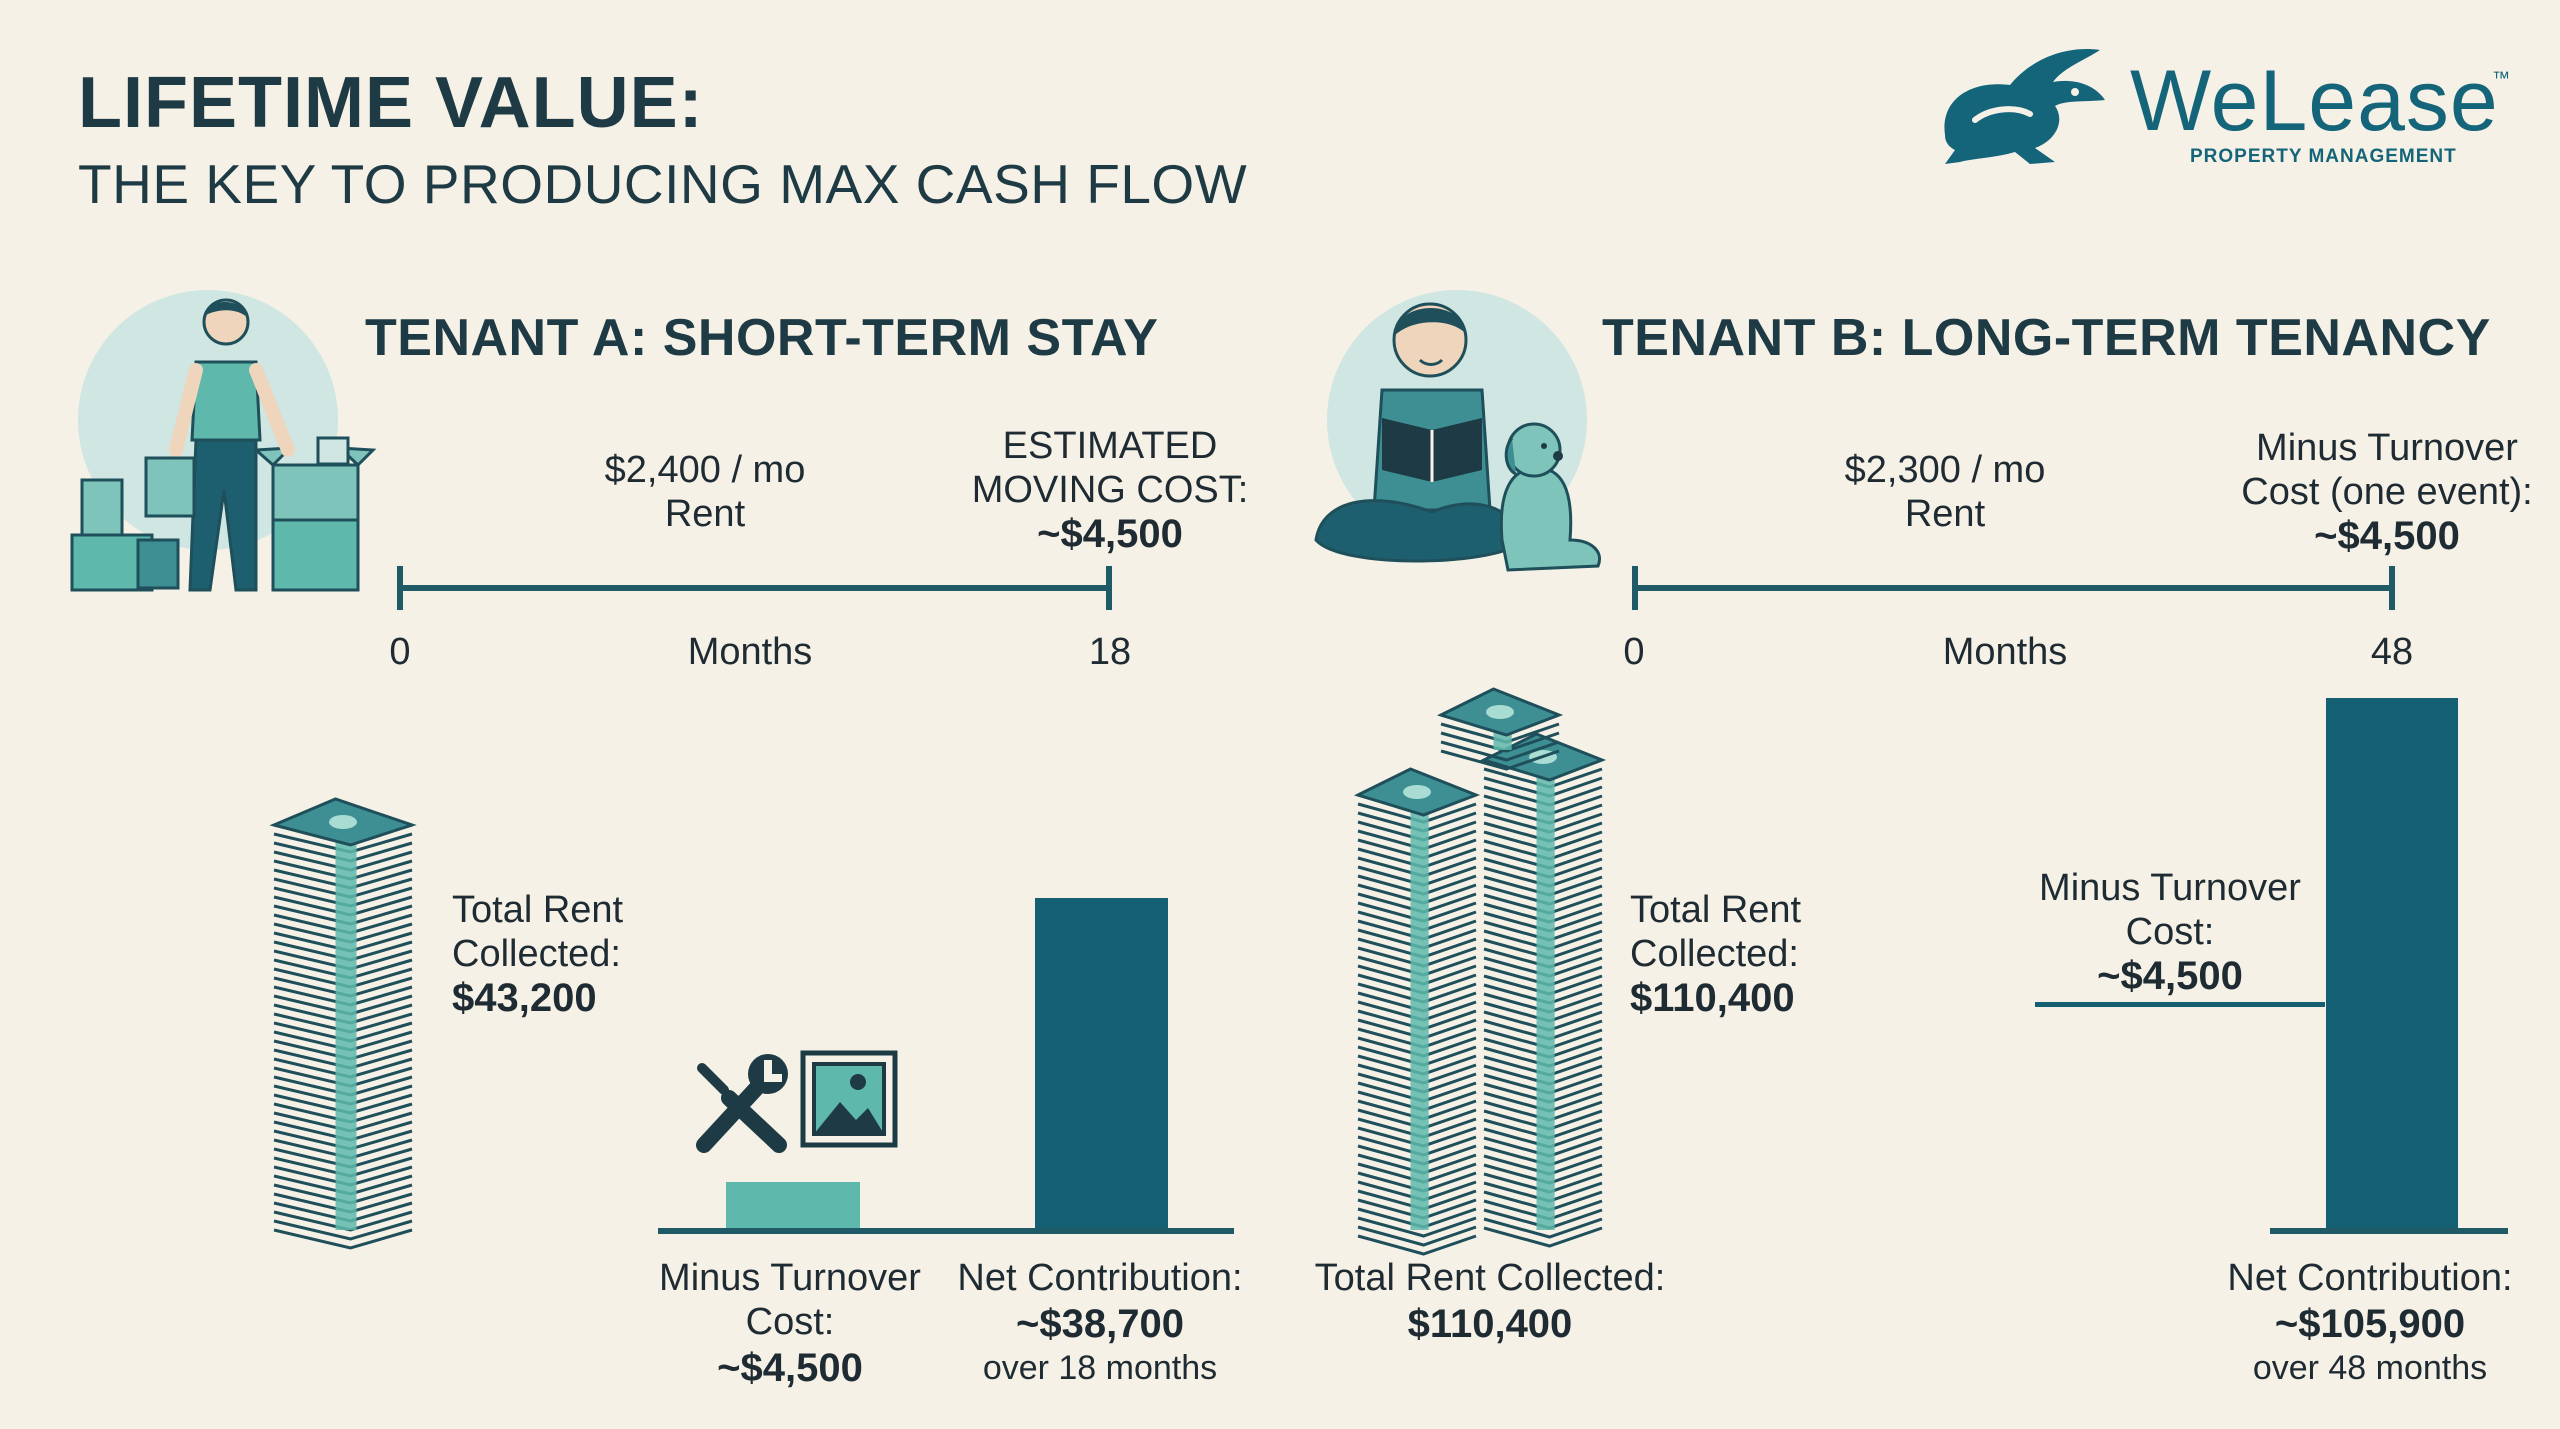 The image size is (2560, 1429). I want to click on page-title: LIFETIME VALUE:, so click(391, 103).